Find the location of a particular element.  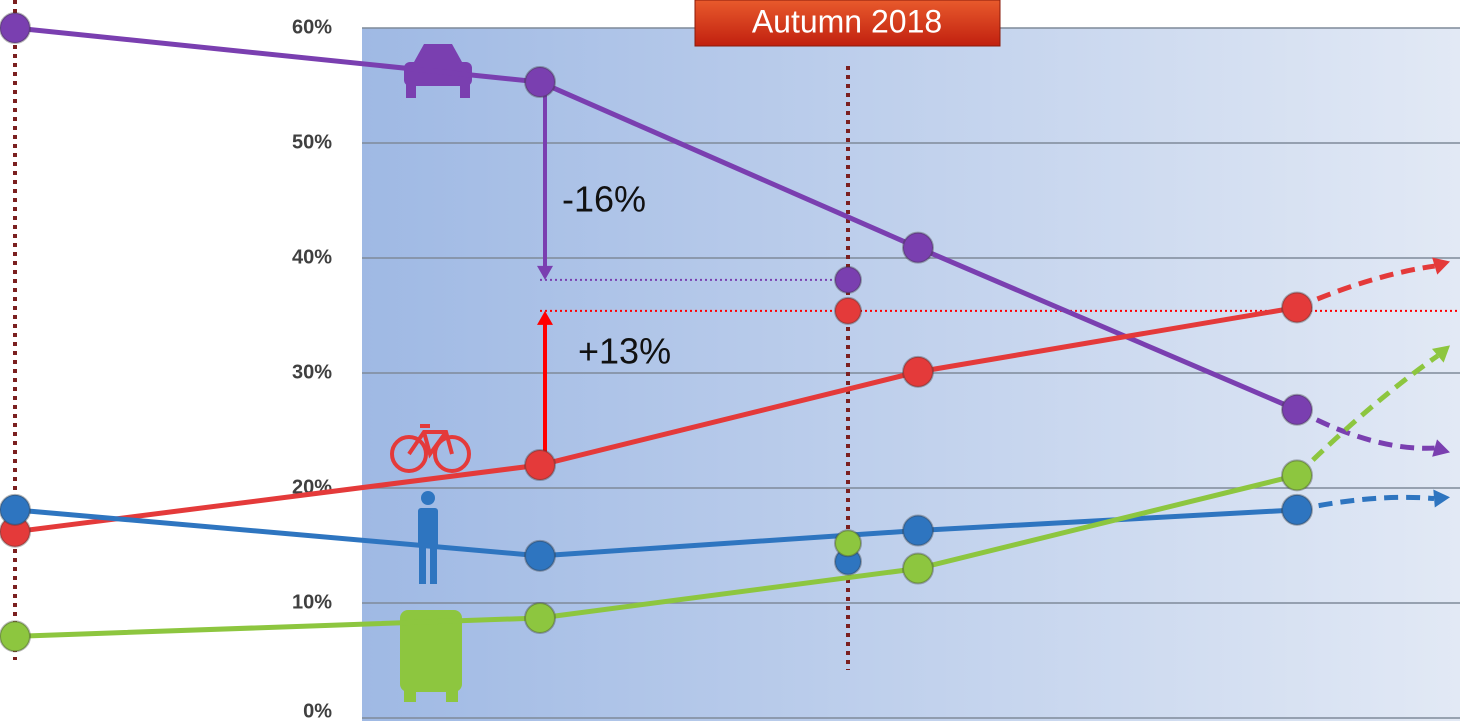

annotation: Autumn 2018 is located at coordinates (847, 21).